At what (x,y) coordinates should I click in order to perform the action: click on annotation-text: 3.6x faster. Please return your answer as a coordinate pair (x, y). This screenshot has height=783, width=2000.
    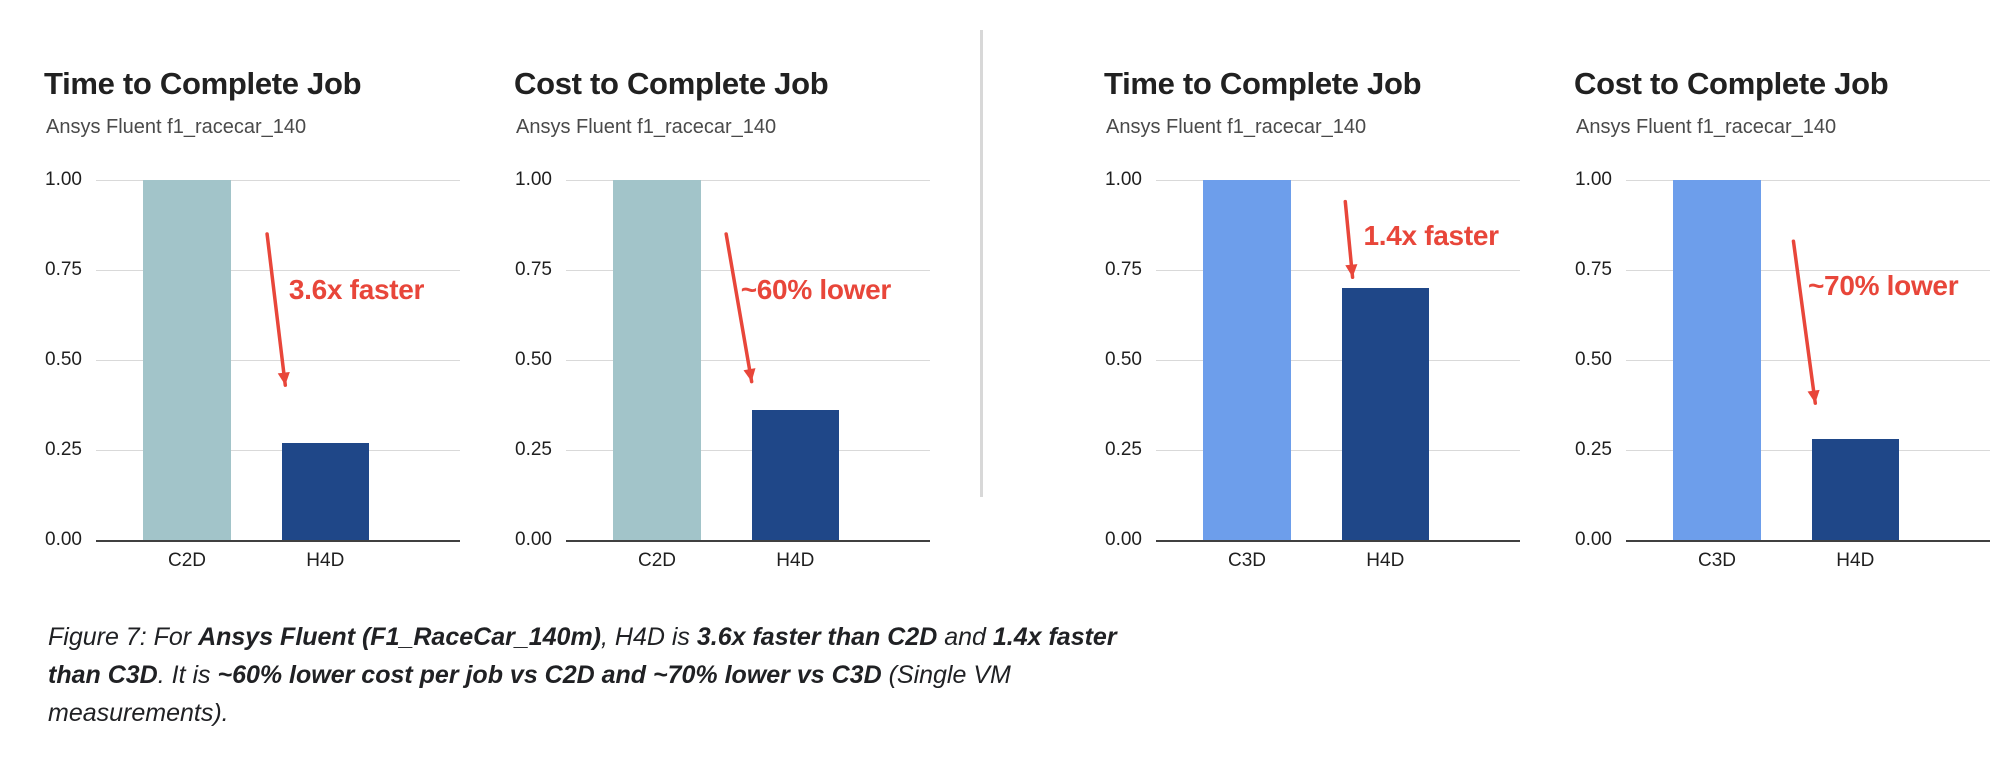
    Looking at the image, I should click on (356, 289).